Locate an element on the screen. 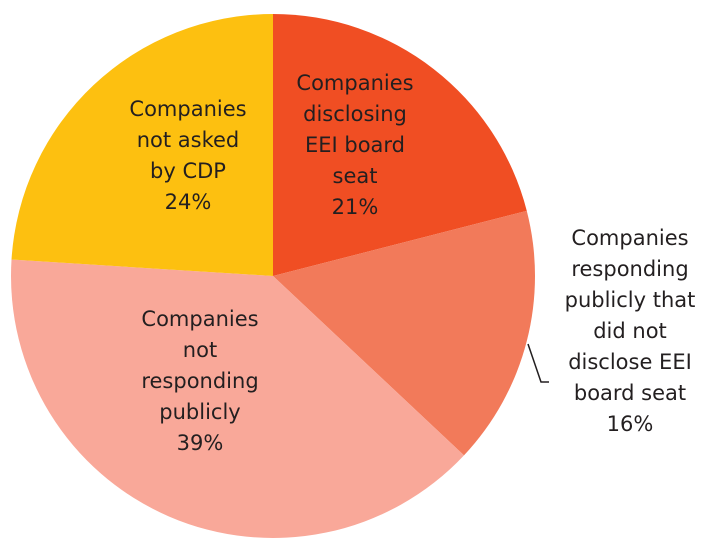  value-label: 16% is located at coordinates (630, 424).